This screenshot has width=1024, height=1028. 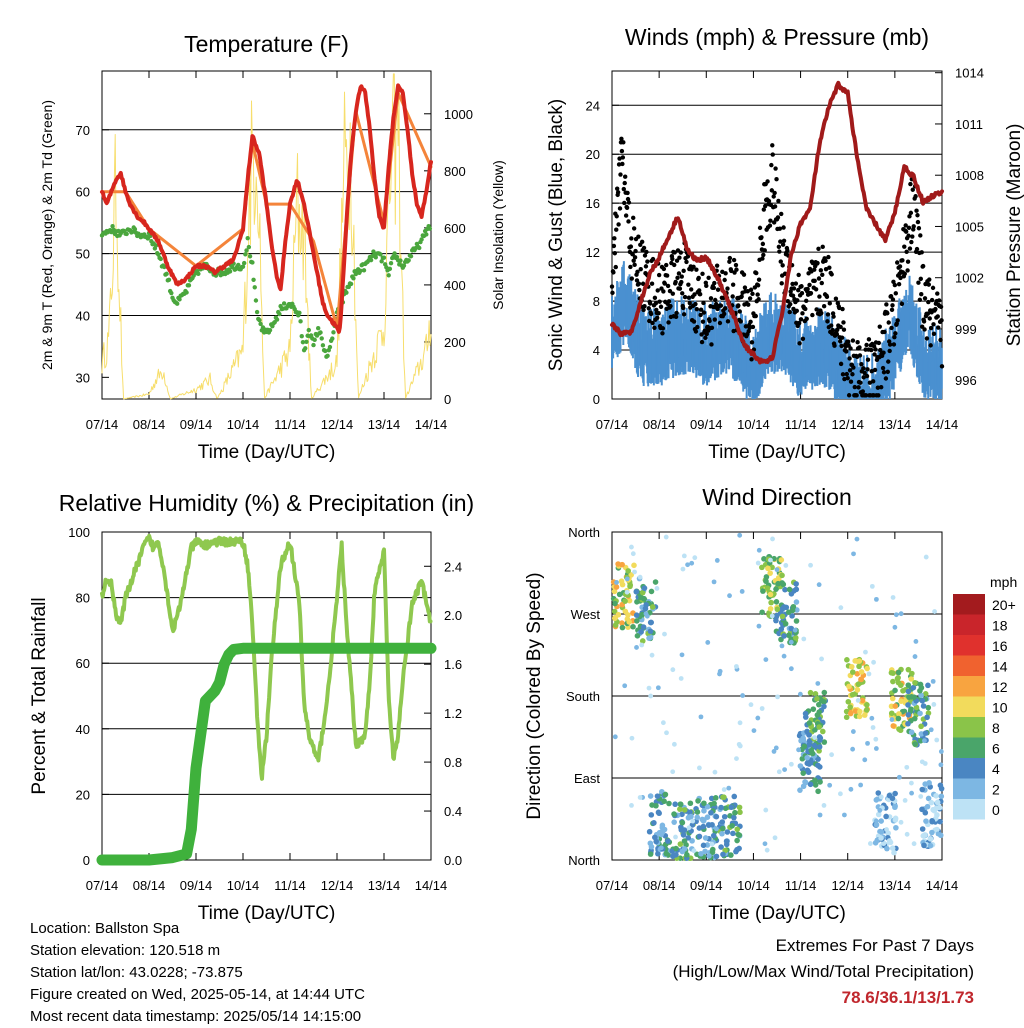 I want to click on y-tick-label: 20, so click(x=593, y=154).